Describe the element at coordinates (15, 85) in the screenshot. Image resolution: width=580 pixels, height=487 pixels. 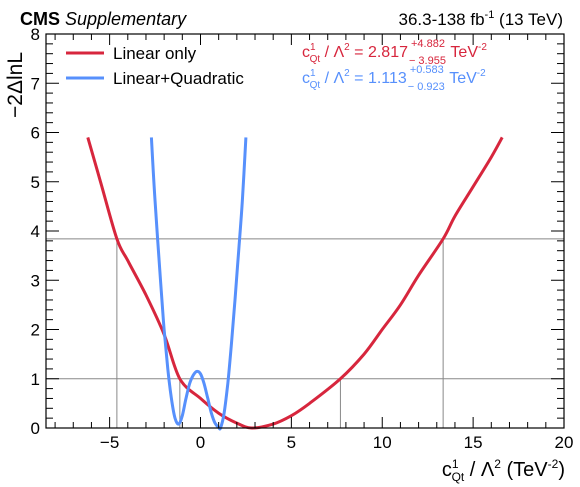
I see `y-axis-title: −2ΔlnL` at that location.